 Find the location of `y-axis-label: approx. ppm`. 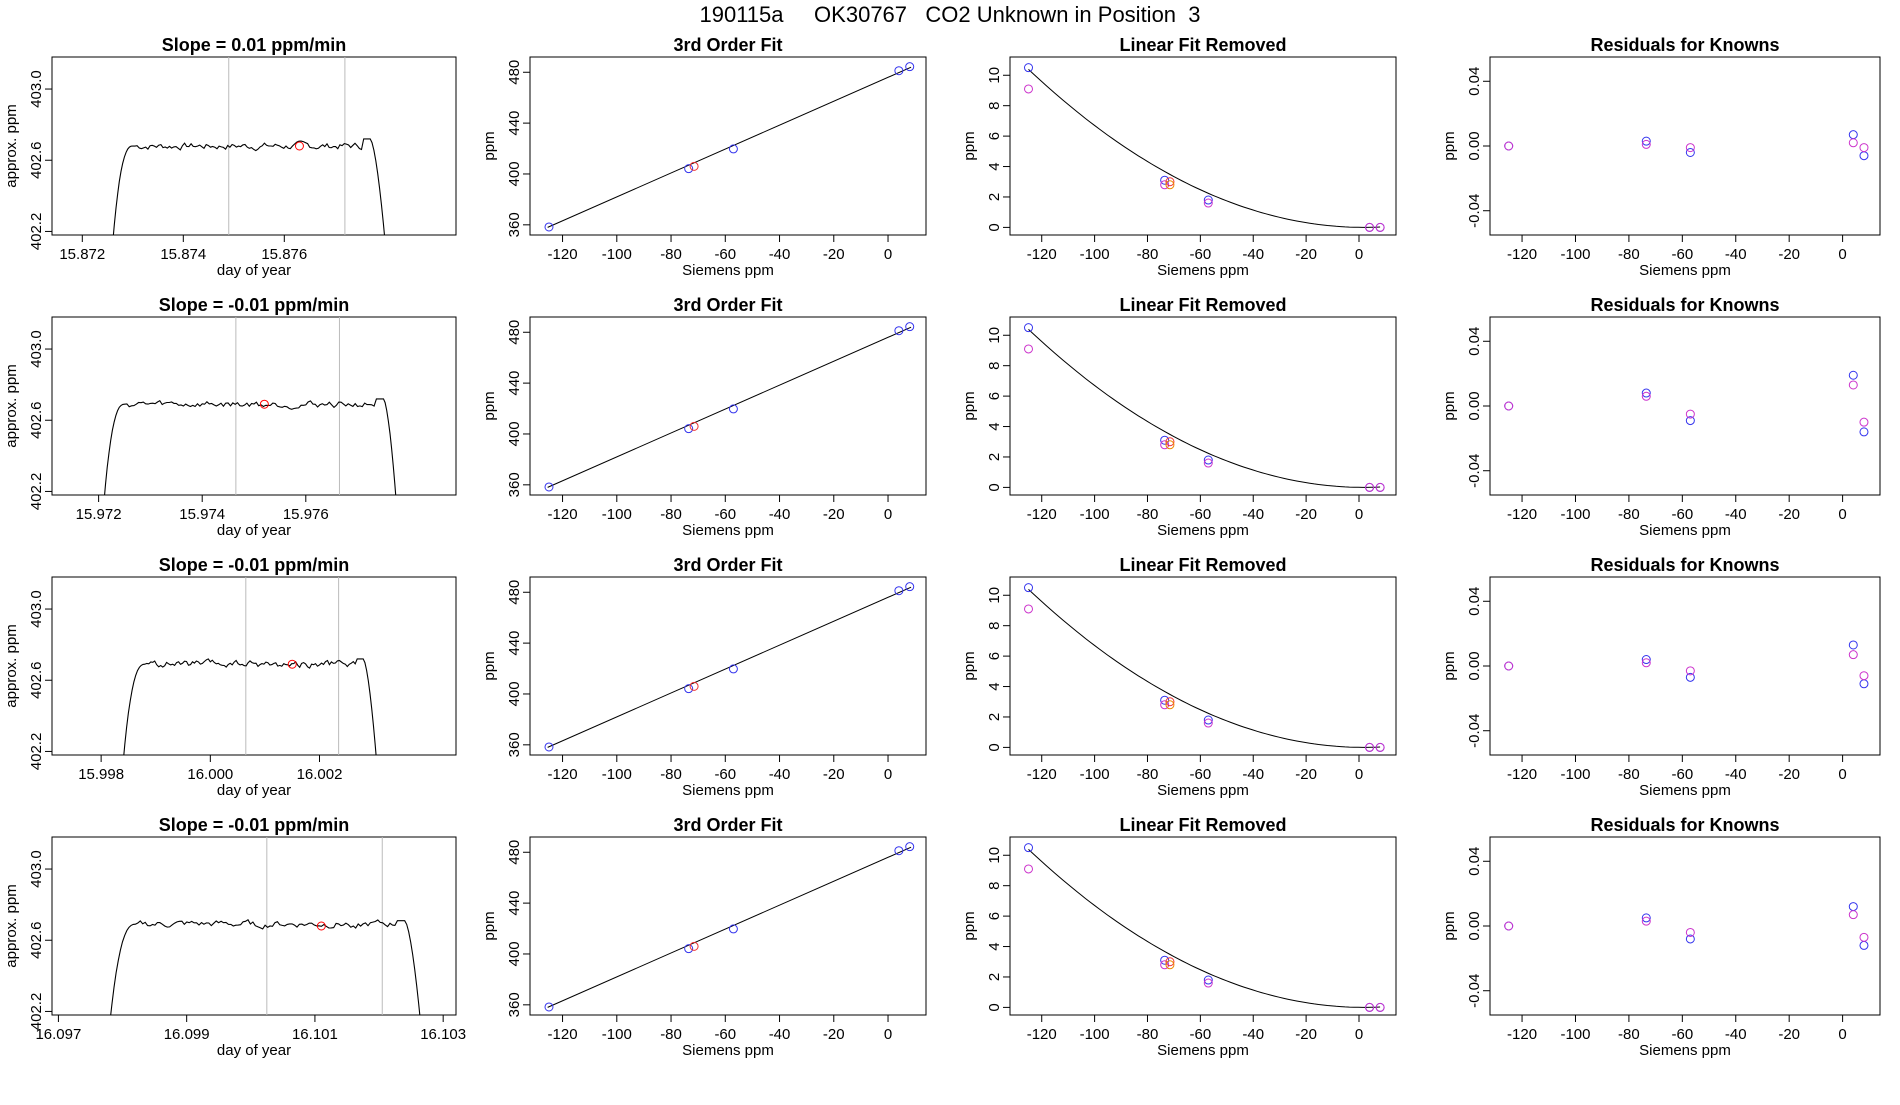

y-axis-label: approx. ppm is located at coordinates (11, 405).